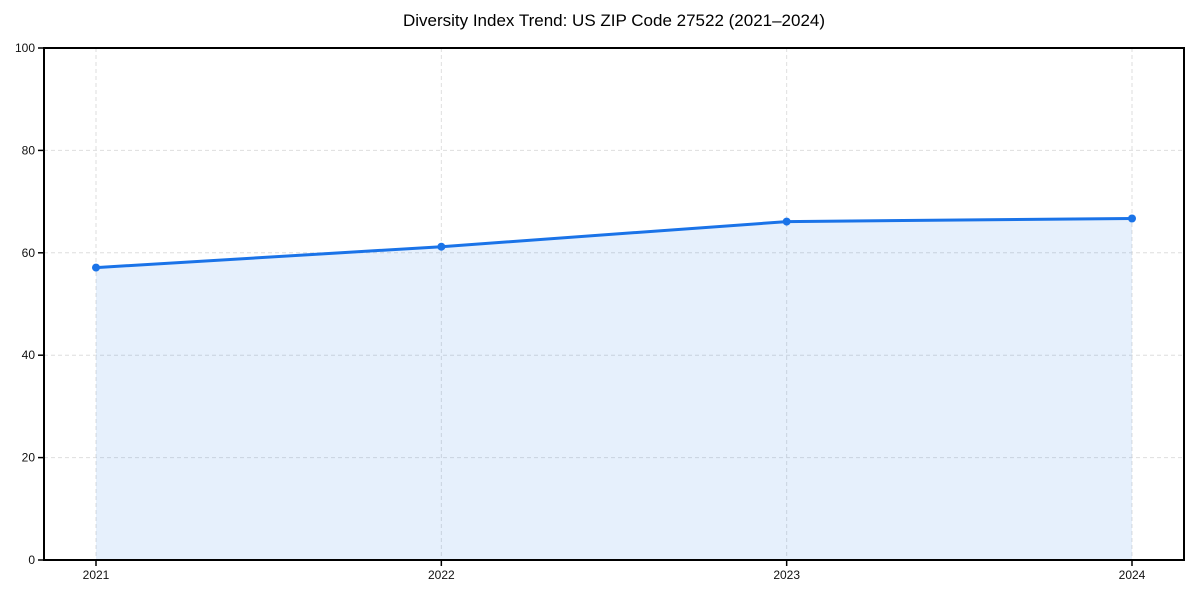 Image resolution: width=1200 pixels, height=600 pixels. Describe the element at coordinates (29, 458) in the screenshot. I see `y-tick-label-20: 20` at that location.